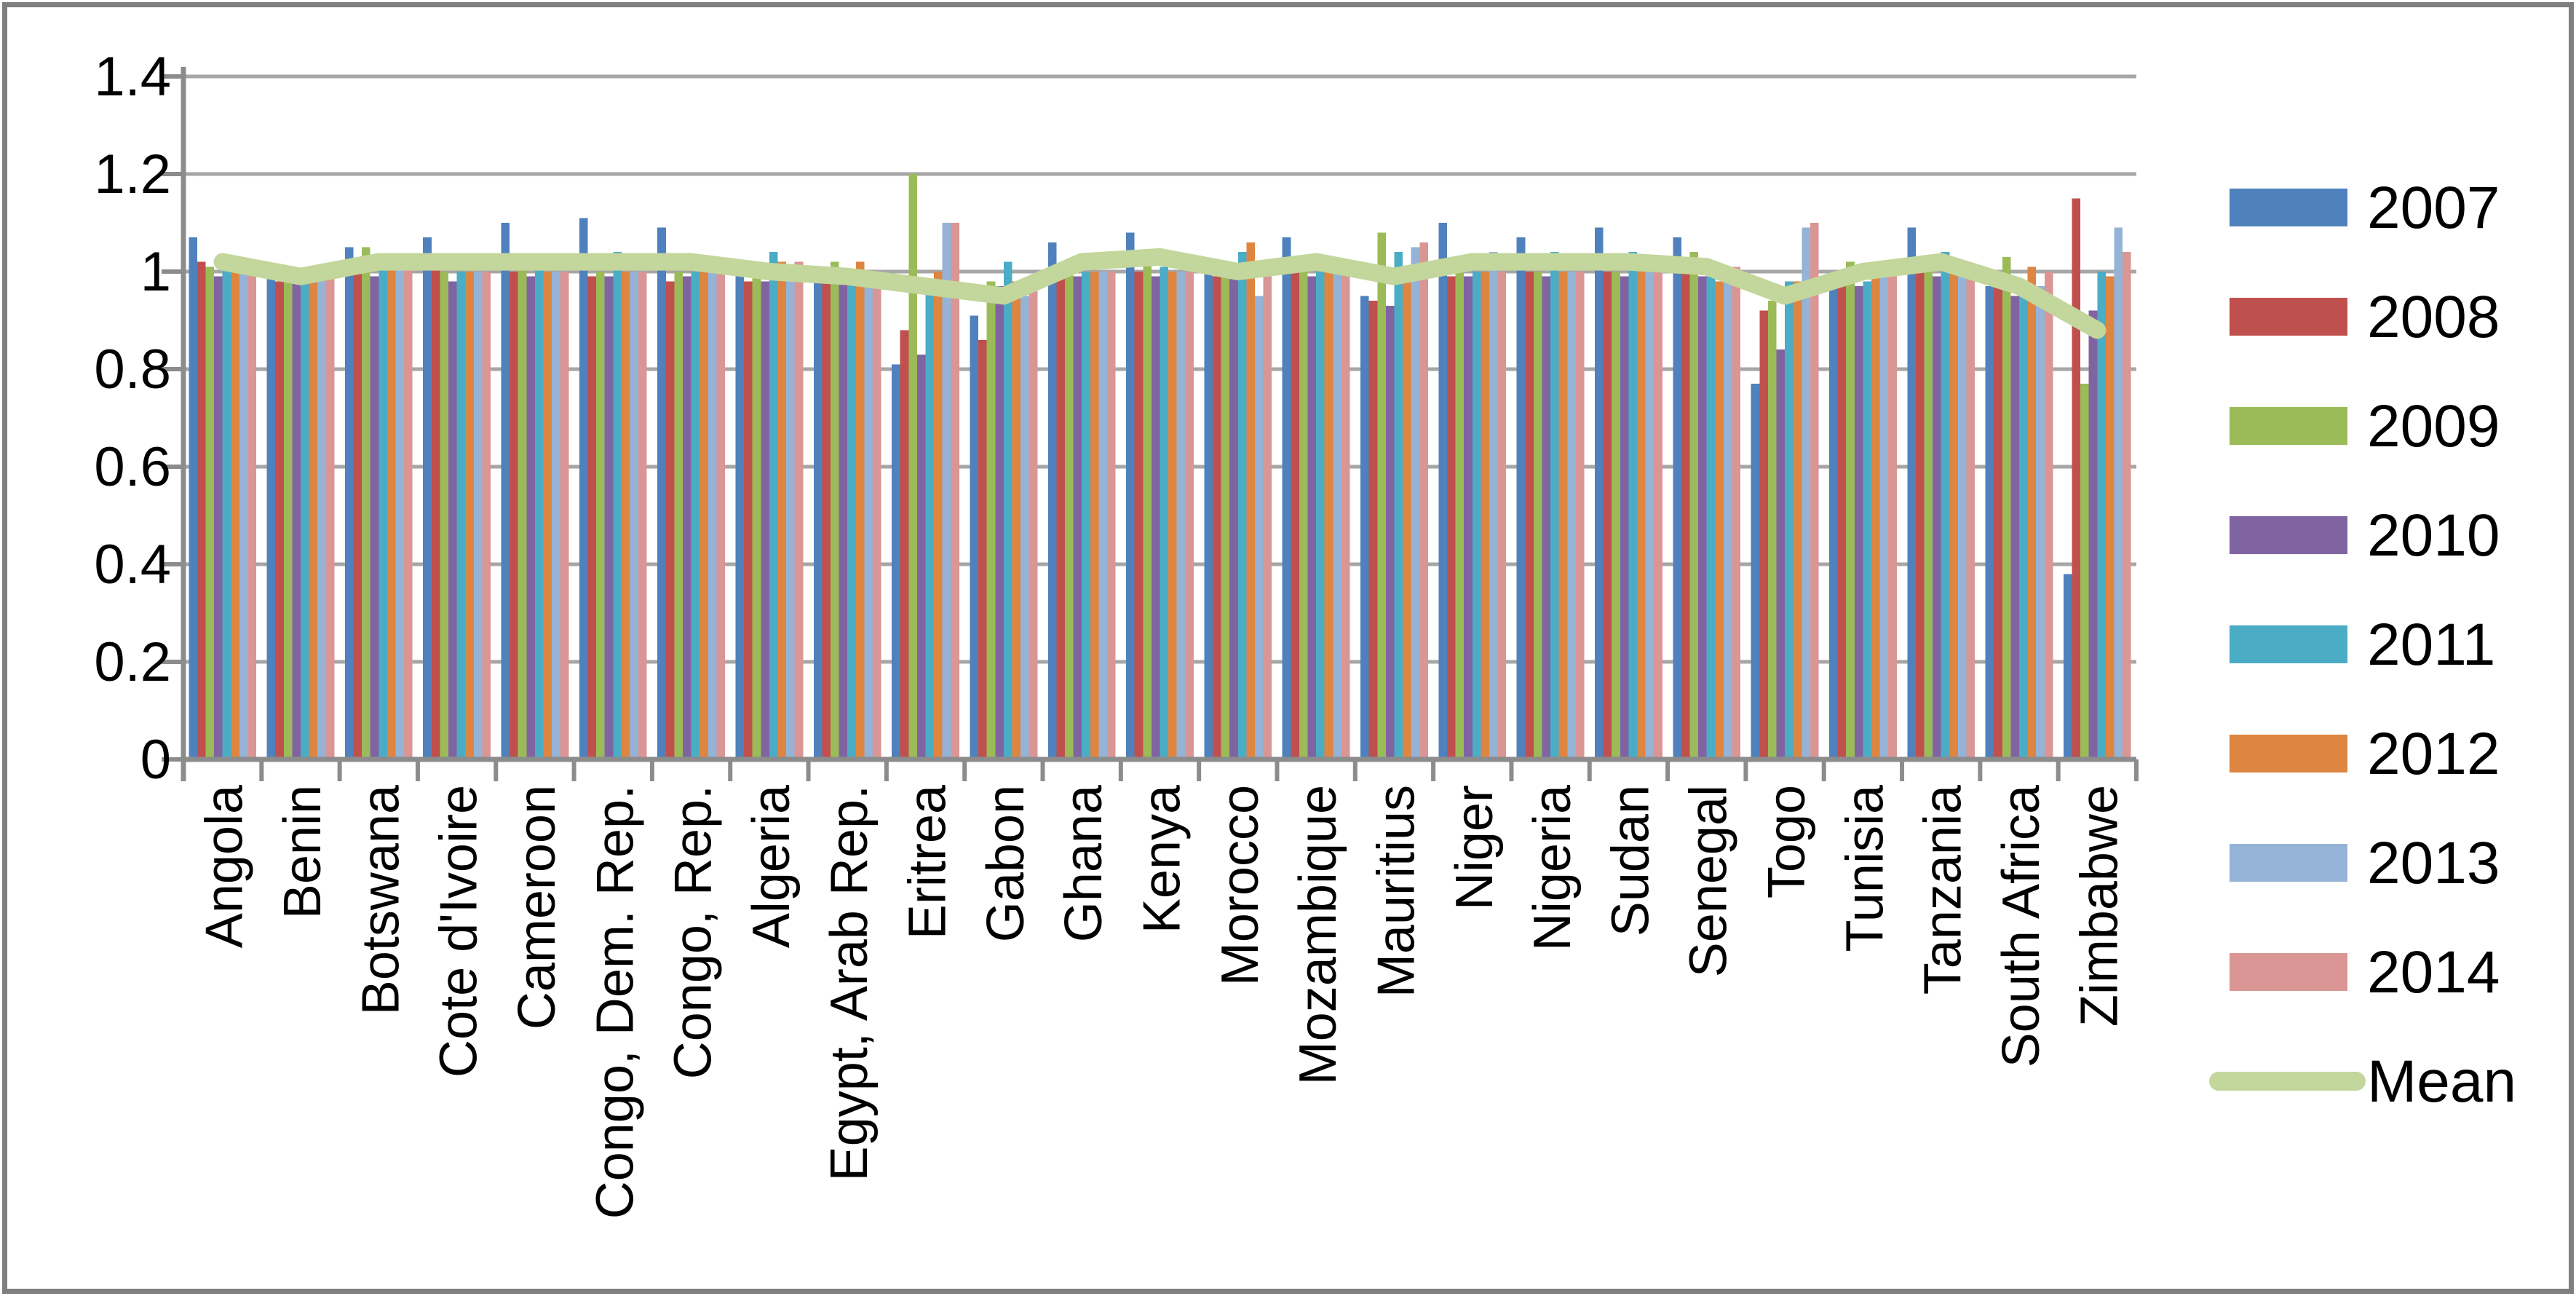  What do you see at coordinates (1102, 516) in the screenshot?
I see `bar-2013-ghana` at bounding box center [1102, 516].